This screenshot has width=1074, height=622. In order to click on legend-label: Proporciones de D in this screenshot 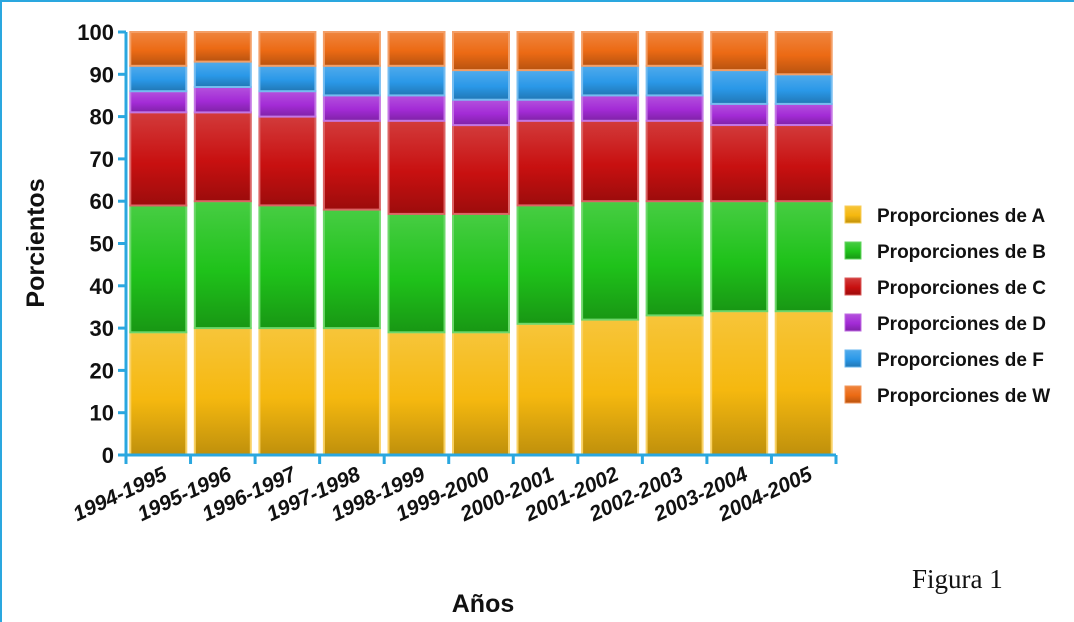, I will do `click(961, 324)`.